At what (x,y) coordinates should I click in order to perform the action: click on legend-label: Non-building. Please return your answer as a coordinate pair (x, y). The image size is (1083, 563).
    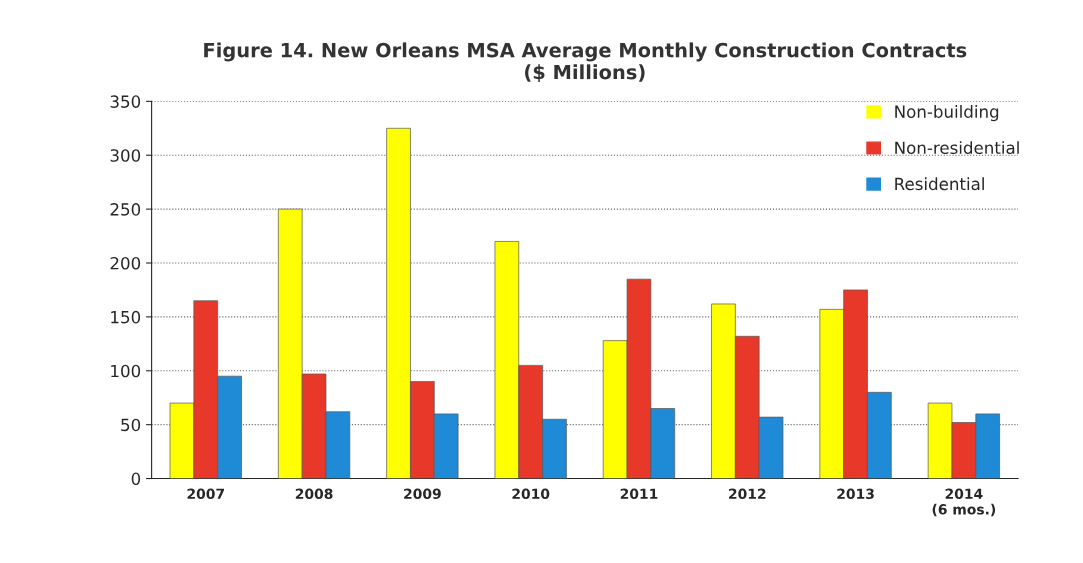
    Looking at the image, I should click on (947, 113).